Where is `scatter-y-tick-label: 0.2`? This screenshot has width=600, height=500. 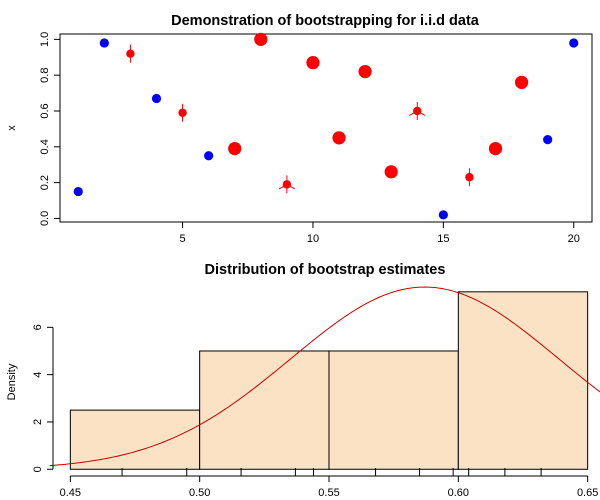 scatter-y-tick-label: 0.2 is located at coordinates (45, 182).